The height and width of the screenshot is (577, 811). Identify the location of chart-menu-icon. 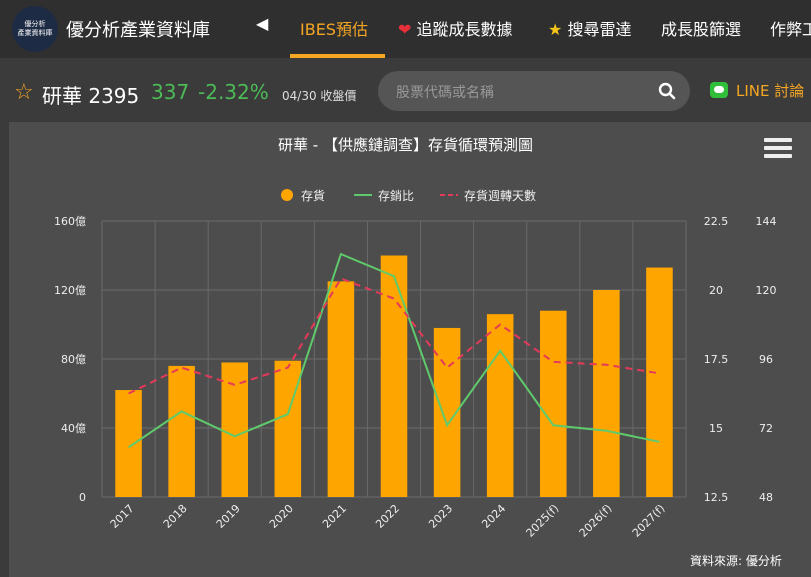
(778, 151).